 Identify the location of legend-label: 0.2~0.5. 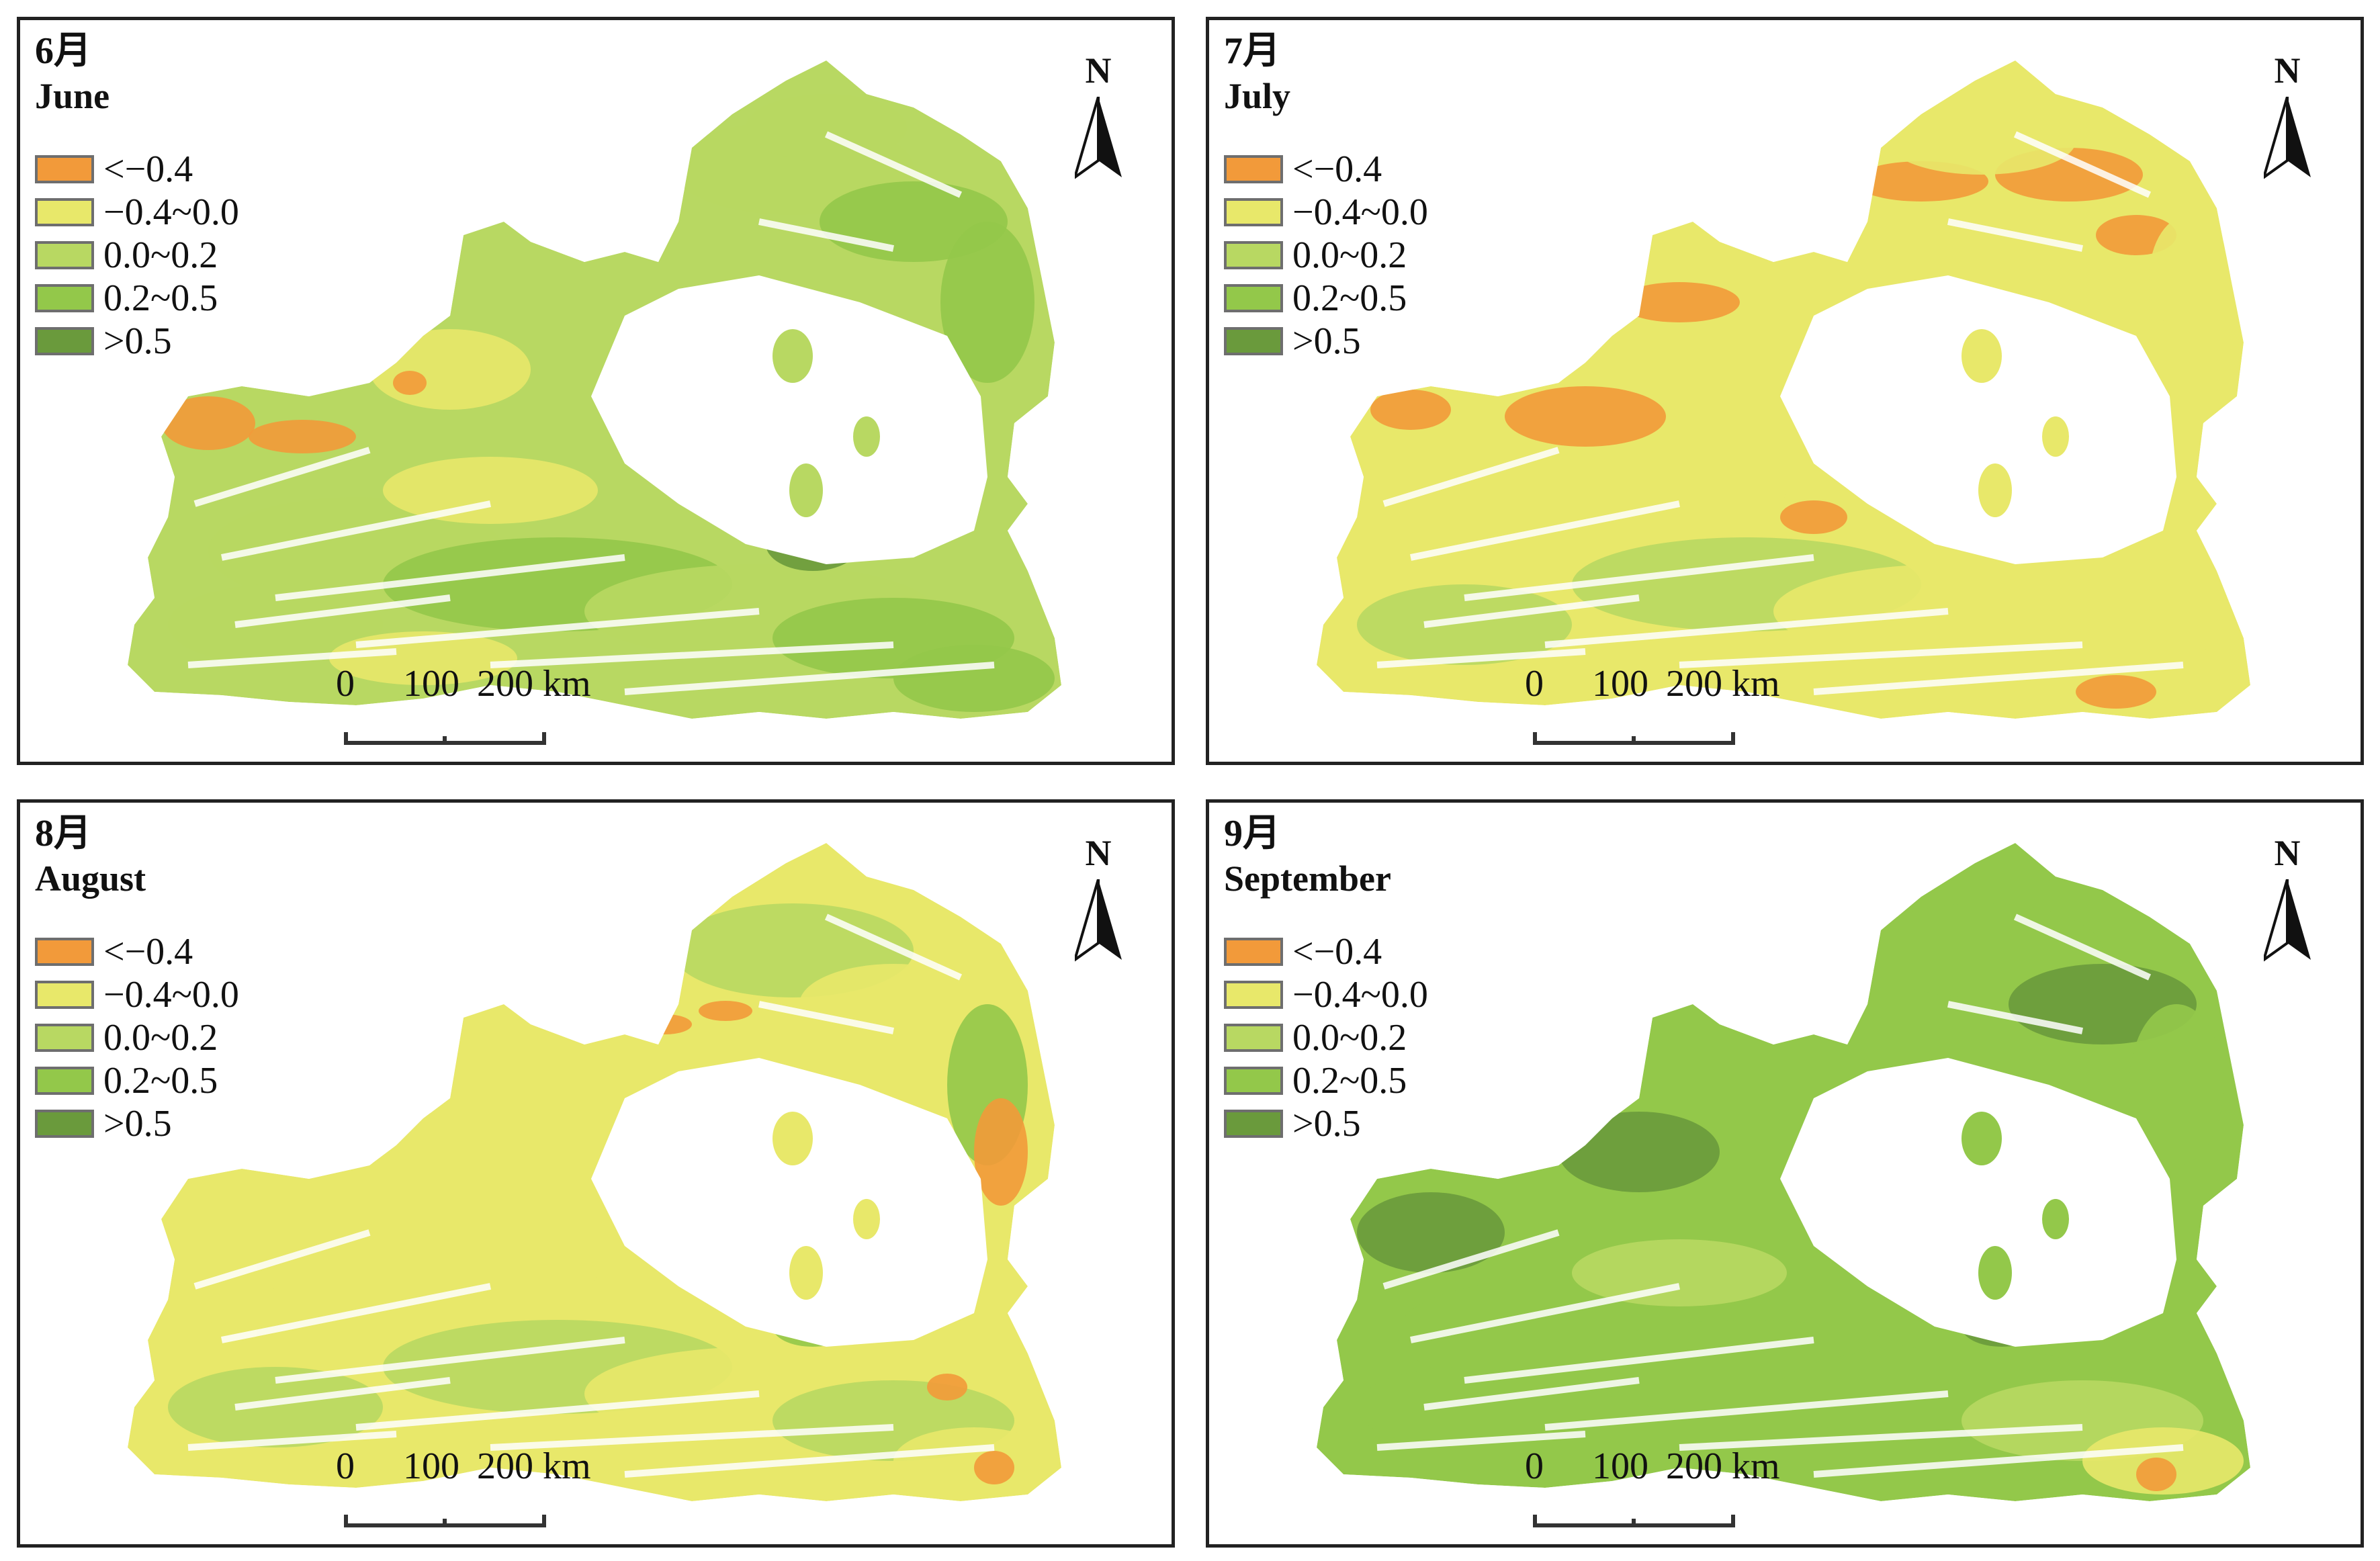
(1349, 1081).